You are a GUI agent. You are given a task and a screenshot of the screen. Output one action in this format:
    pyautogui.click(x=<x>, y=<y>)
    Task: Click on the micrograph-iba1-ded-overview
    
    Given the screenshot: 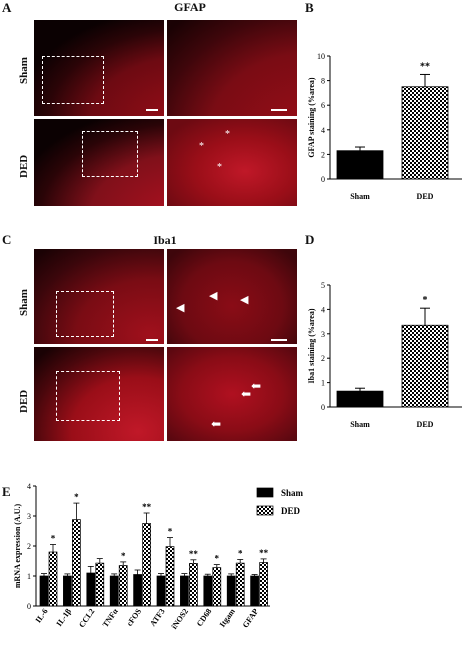 What is the action you would take?
    pyautogui.click(x=99, y=394)
    